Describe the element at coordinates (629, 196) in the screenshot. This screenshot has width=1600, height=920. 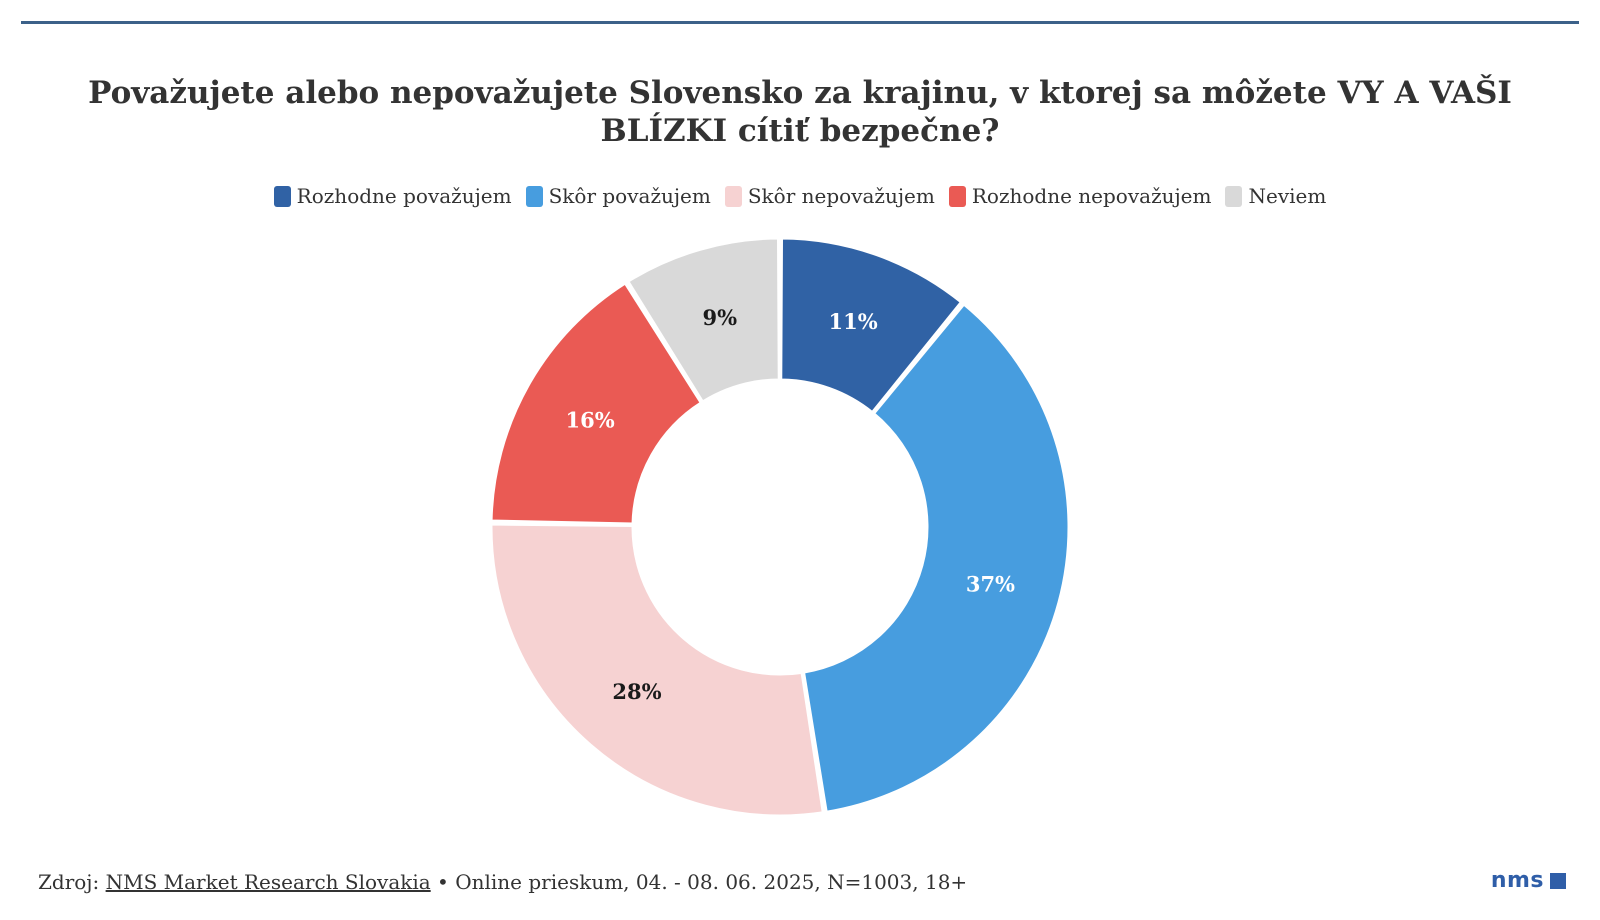
I see `legend-label: Skôr považujem` at that location.